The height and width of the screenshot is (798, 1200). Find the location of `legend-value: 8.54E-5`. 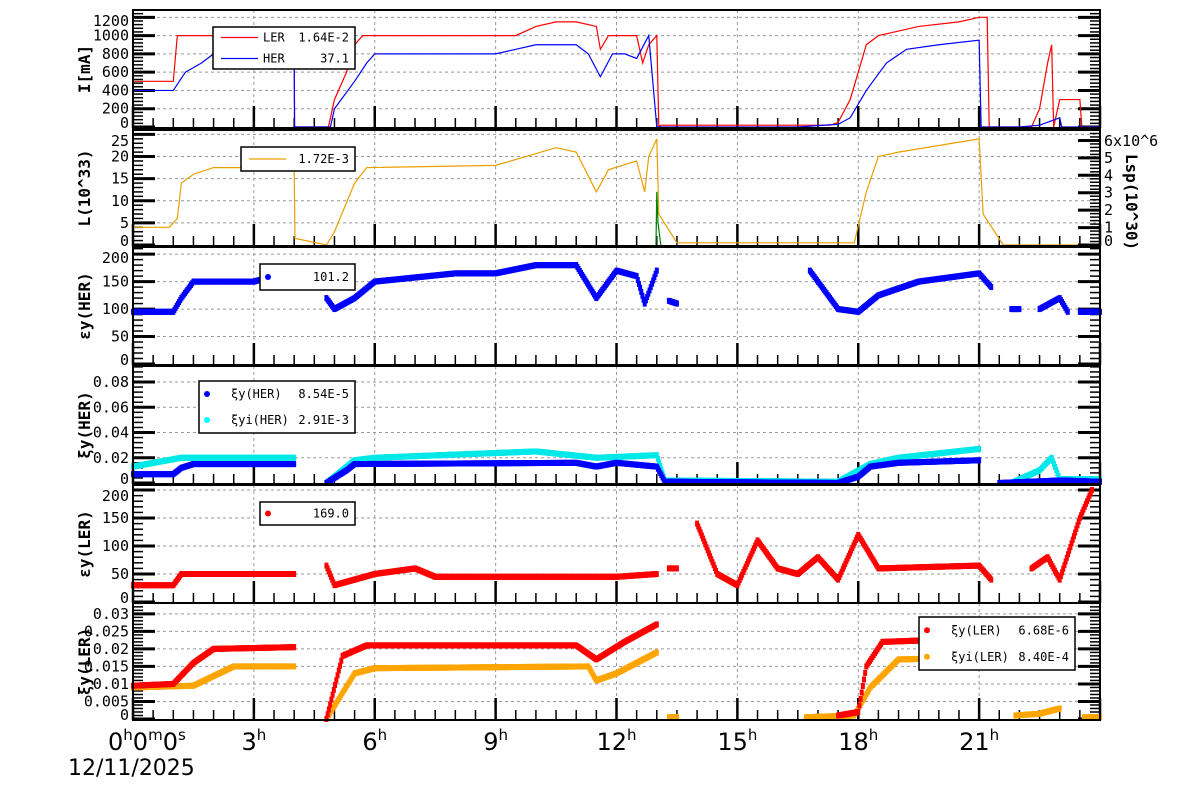

legend-value: 8.54E-5 is located at coordinates (323, 394).